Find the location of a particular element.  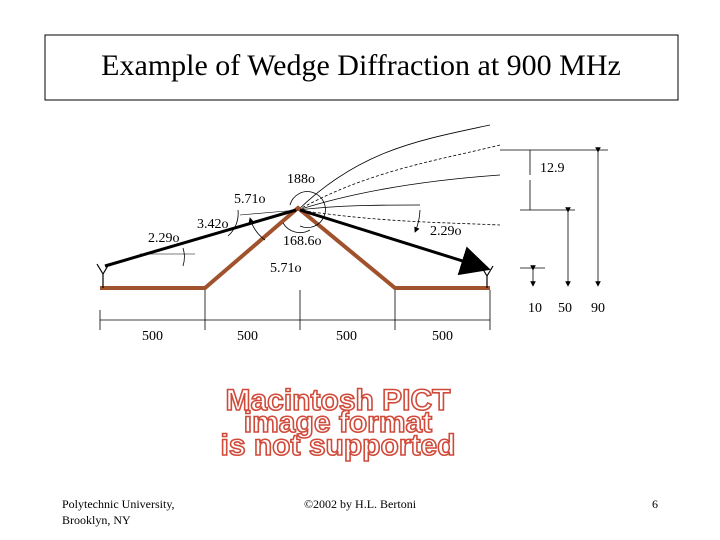

distance-dims is located at coordinates (295, 310).